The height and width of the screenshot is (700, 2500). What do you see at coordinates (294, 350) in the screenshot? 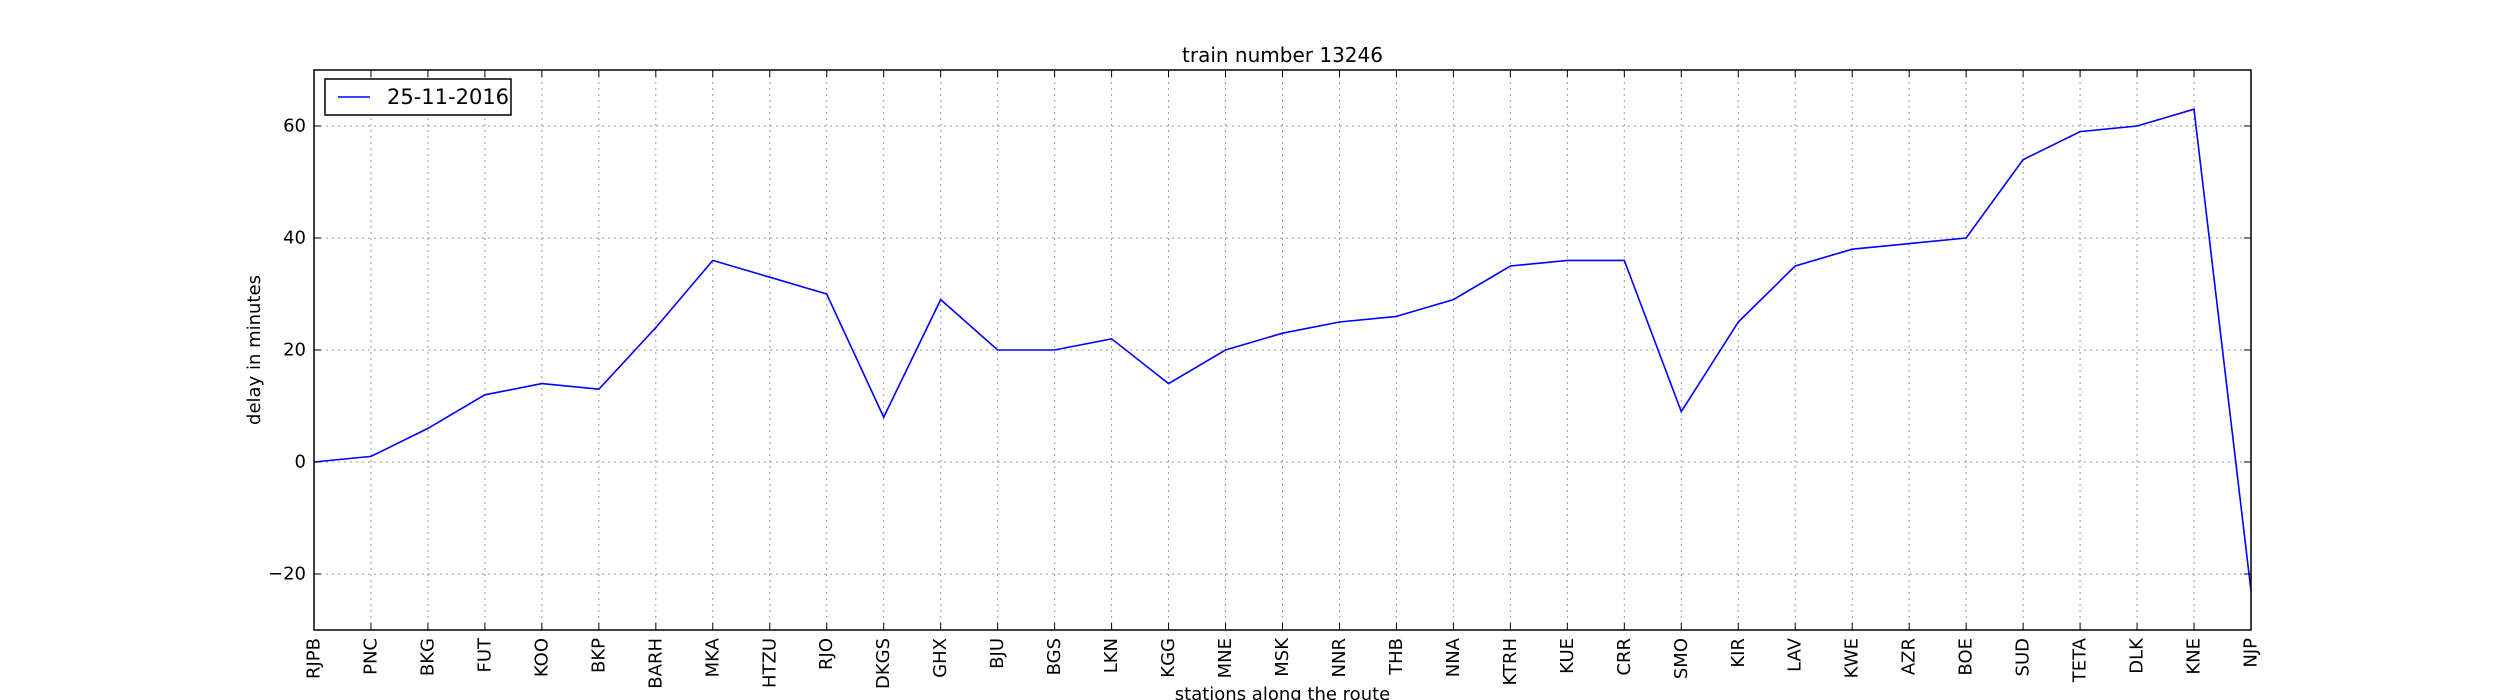
I see `y-tick-label: 20` at bounding box center [294, 350].